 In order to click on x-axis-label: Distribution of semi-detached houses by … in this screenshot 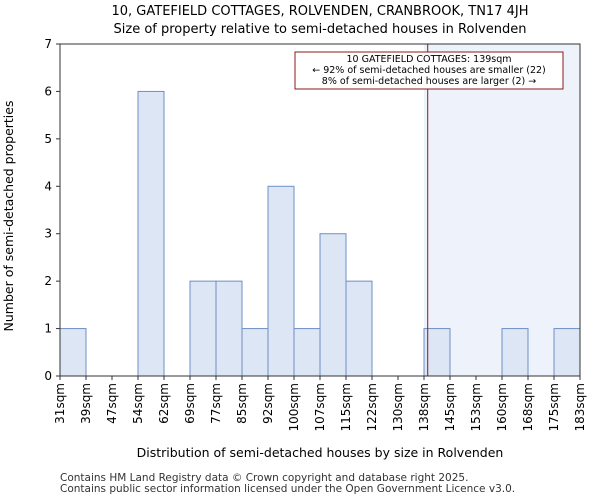, I will do `click(320, 452)`.